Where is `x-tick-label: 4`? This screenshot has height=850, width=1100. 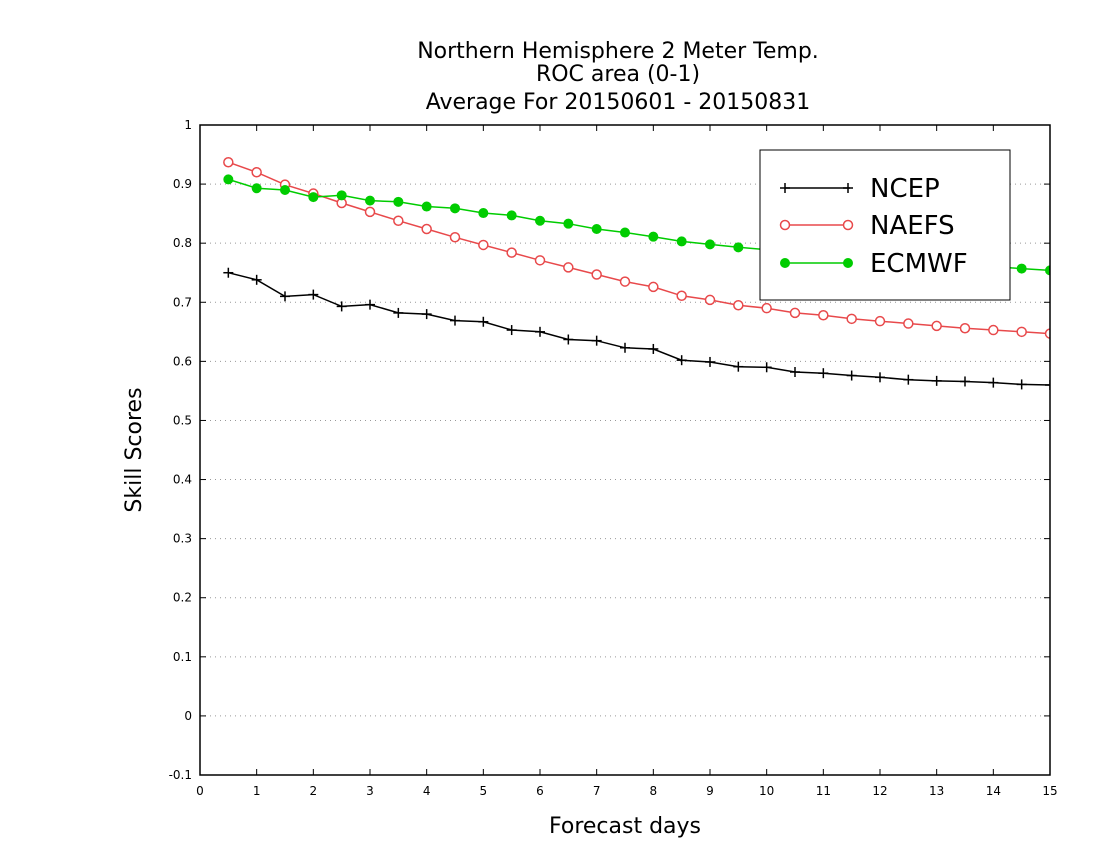
x-tick-label: 4 is located at coordinates (427, 791).